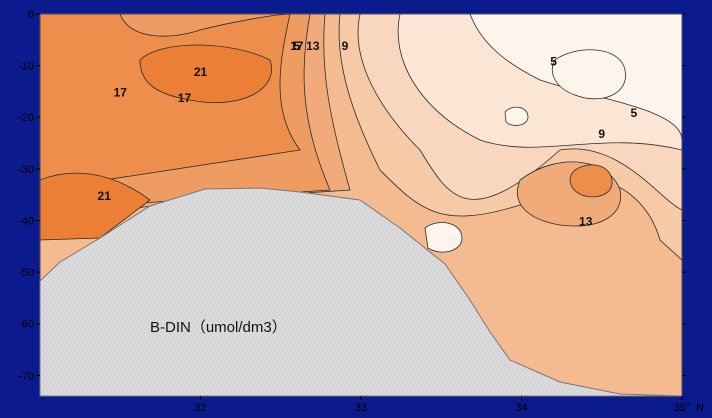 The width and height of the screenshot is (712, 418). I want to click on y-tick-label: -60, so click(26, 325).